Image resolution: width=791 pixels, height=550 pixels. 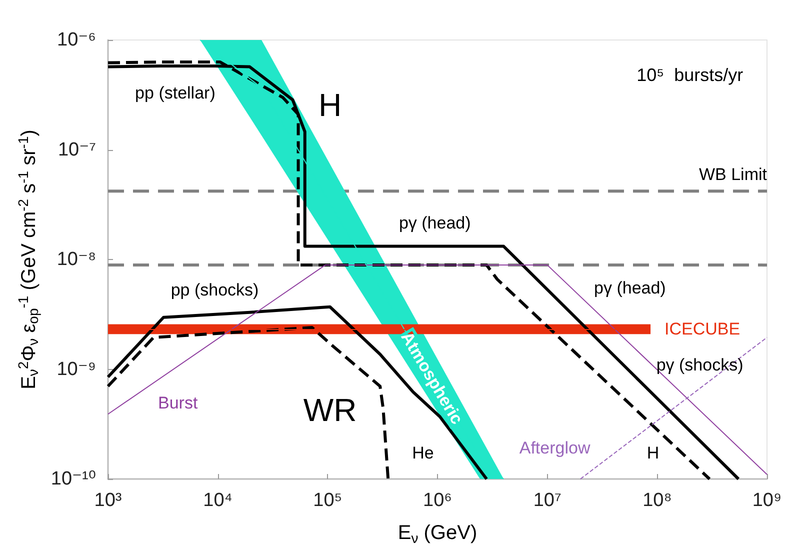 What do you see at coordinates (175, 92) in the screenshot?
I see `annotation: pp (stellar)` at bounding box center [175, 92].